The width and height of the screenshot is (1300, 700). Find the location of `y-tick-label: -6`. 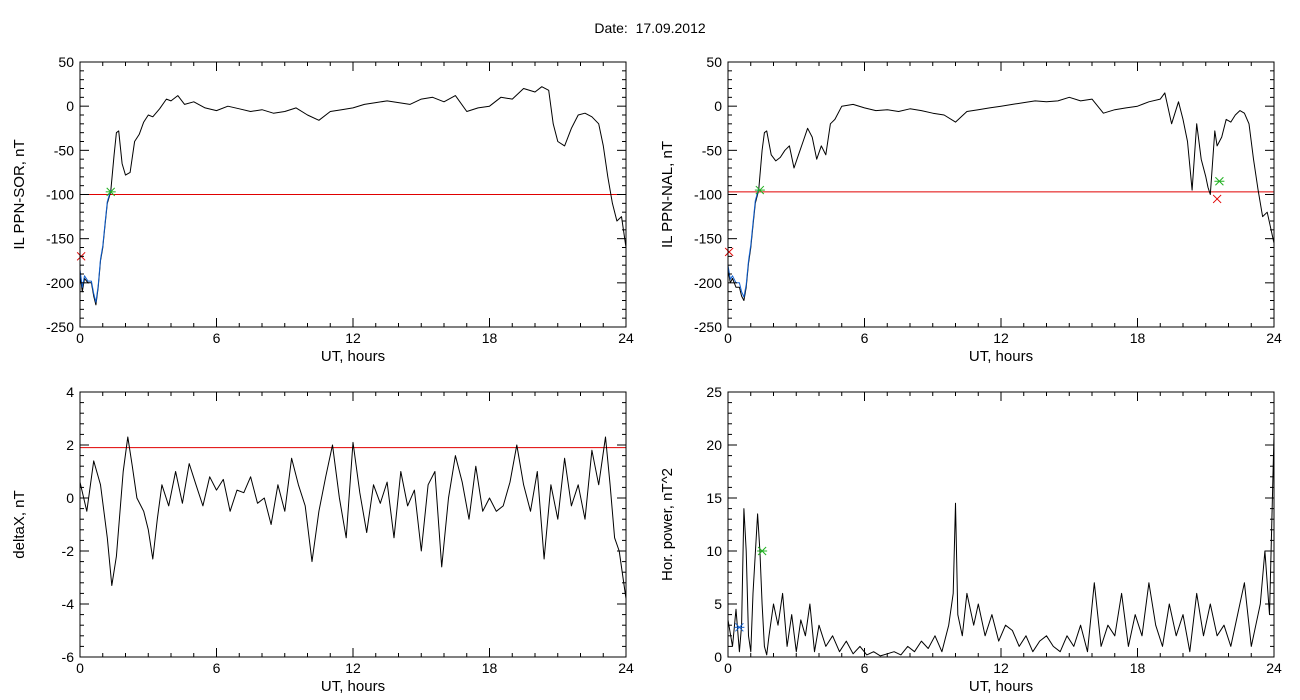

y-tick-label: -6 is located at coordinates (68, 657).